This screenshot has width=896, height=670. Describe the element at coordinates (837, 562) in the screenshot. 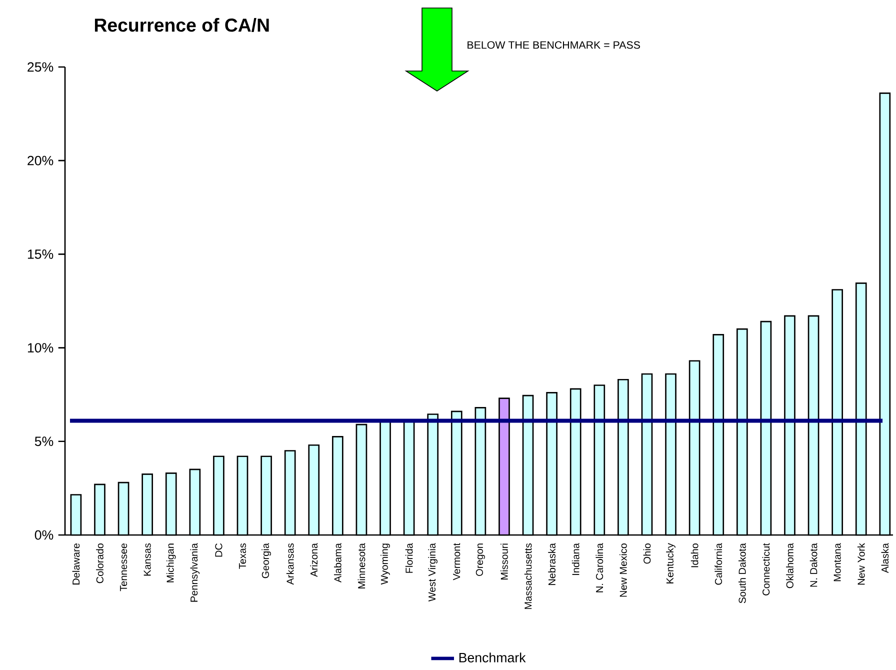

I see `x-tick-label: Montana` at that location.